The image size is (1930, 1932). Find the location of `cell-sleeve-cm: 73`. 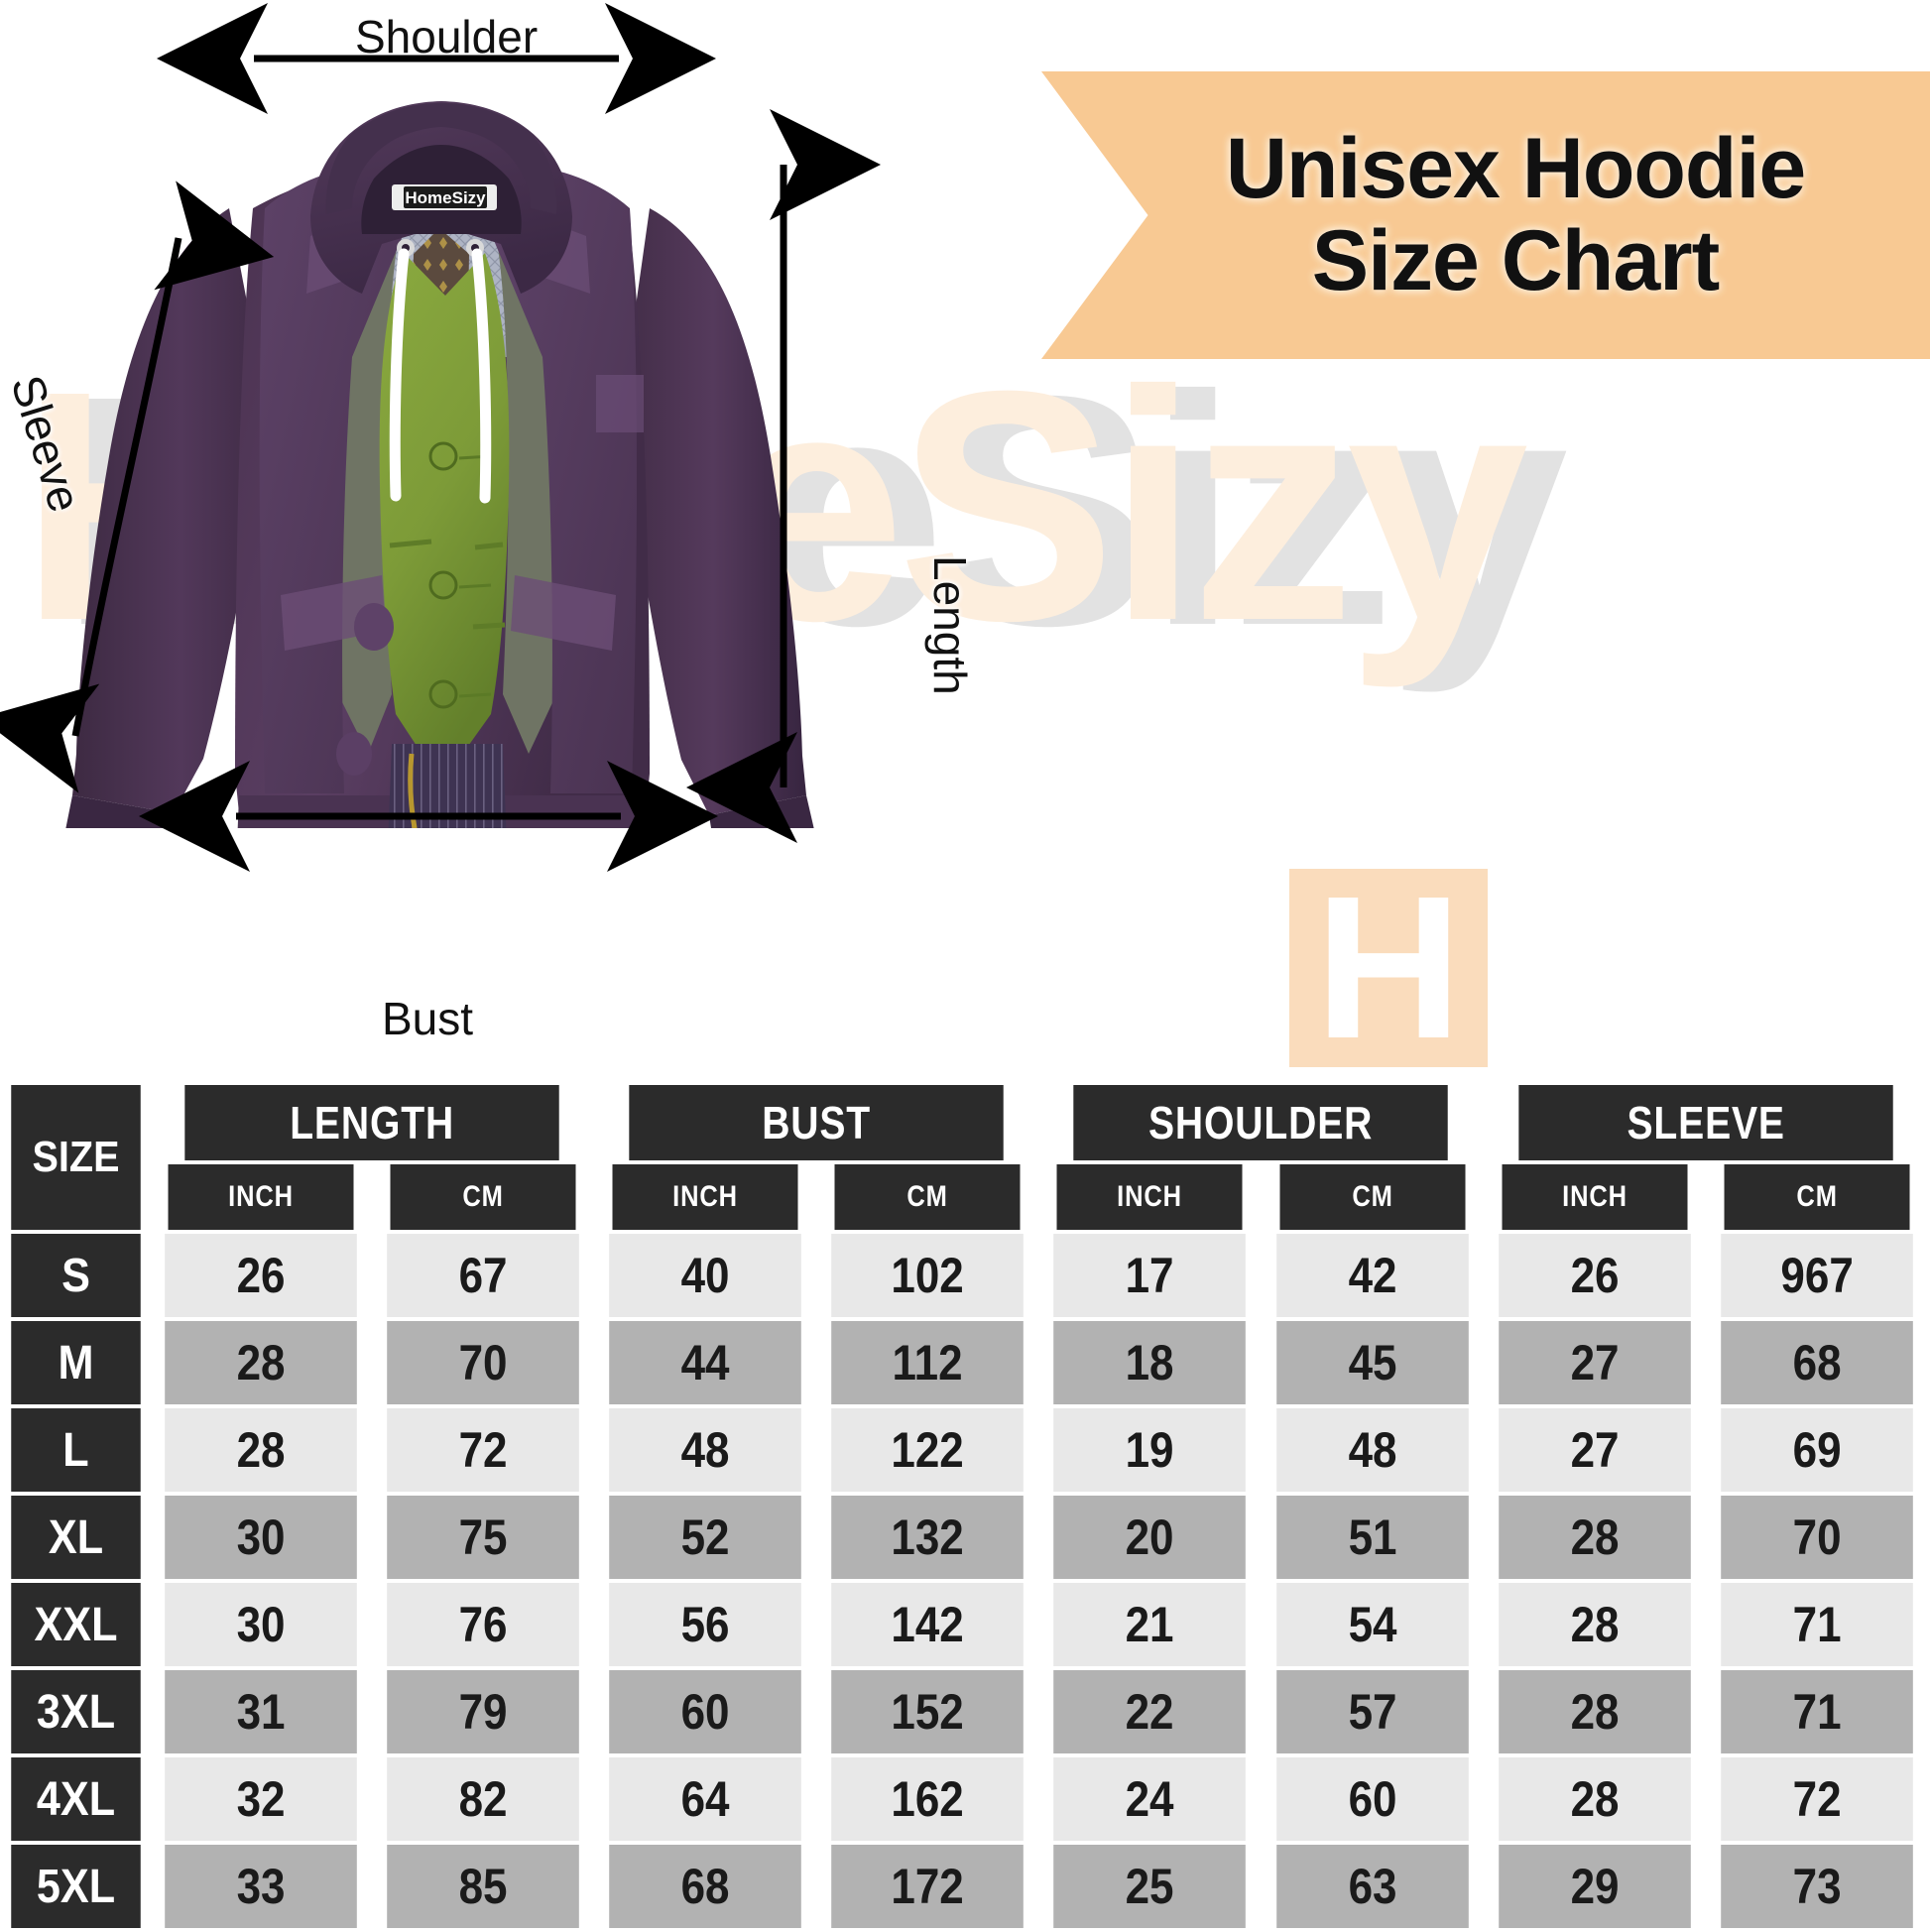

cell-sleeve-cm: 73 is located at coordinates (1816, 1886).